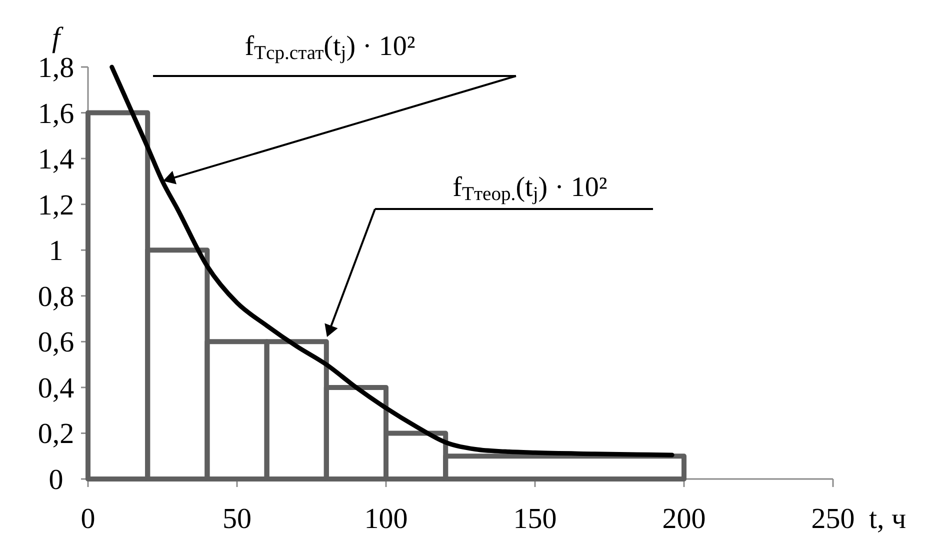 Image resolution: width=943 pixels, height=538 pixels. Describe the element at coordinates (56, 480) in the screenshot. I see `y-tick-label: 0` at that location.